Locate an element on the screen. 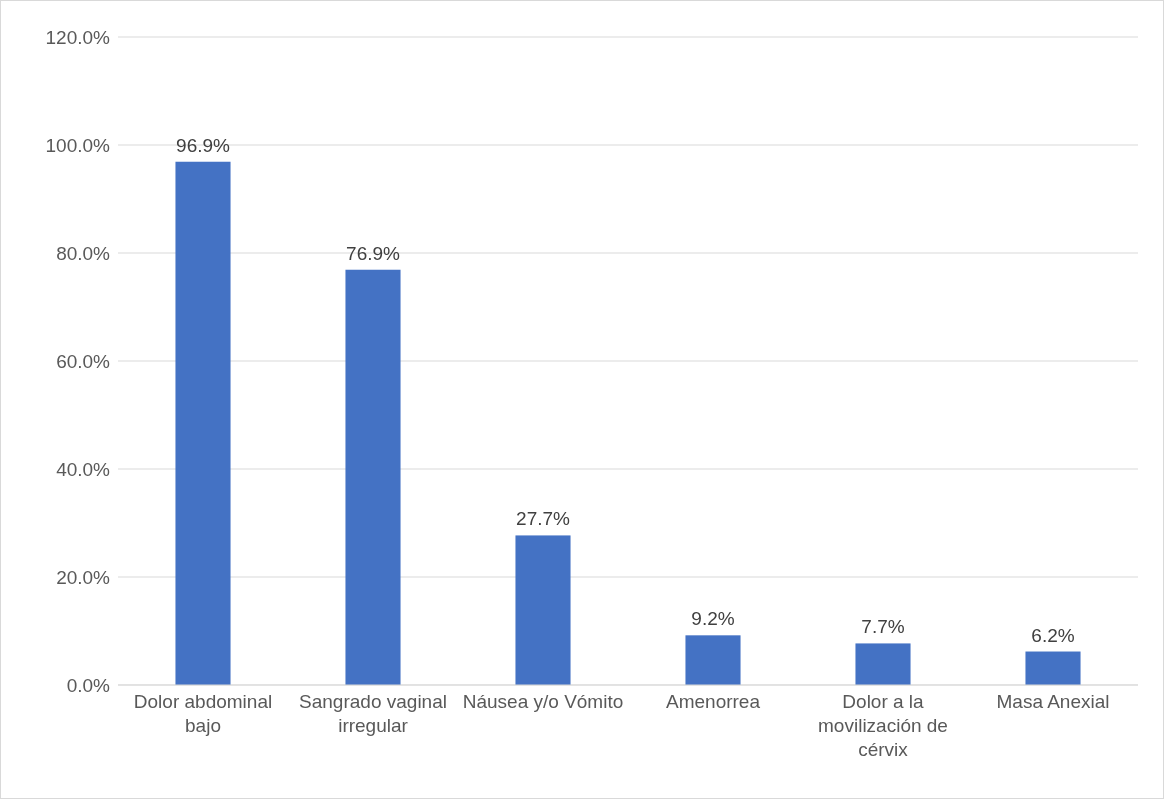 The height and width of the screenshot is (799, 1164). y-tick-label: 80.0% is located at coordinates (83, 253).